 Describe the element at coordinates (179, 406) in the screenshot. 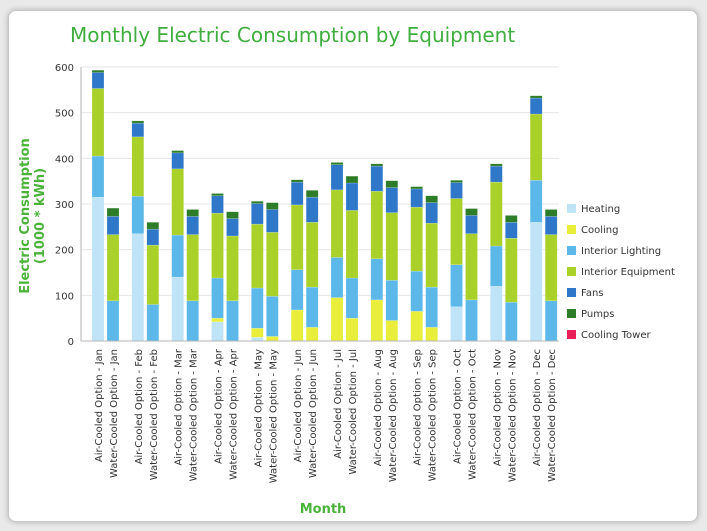

I see `x-tick-label: Air-Cooled Option - Mar` at that location.